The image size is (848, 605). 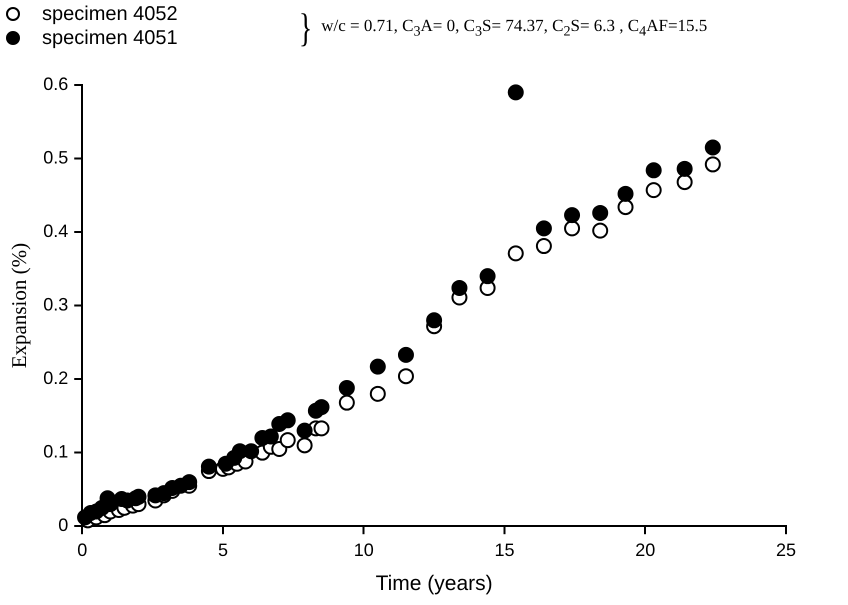 I want to click on x-axis-title: Time (years), so click(x=434, y=584).